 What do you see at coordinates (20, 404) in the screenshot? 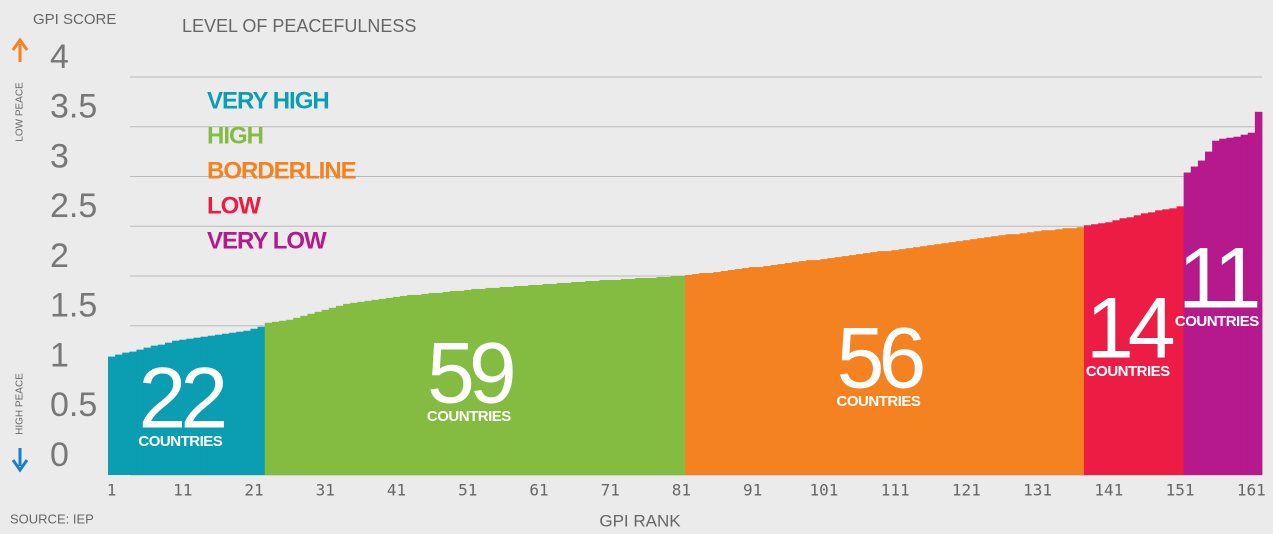
I see `high-peace-label: HIGH PEACE` at bounding box center [20, 404].